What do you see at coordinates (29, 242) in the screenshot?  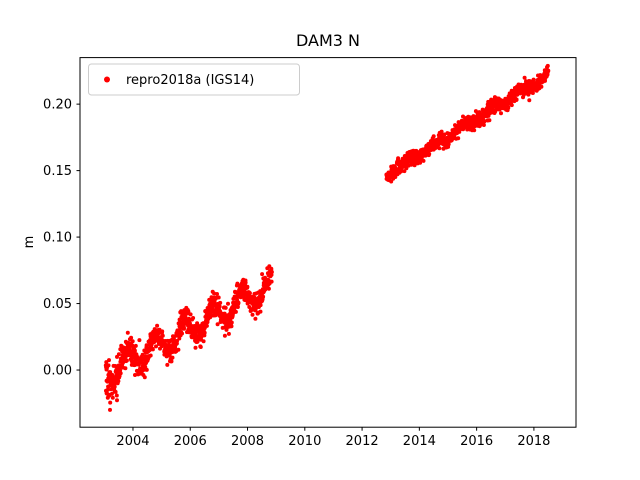 I see `y-axis-label: m` at bounding box center [29, 242].